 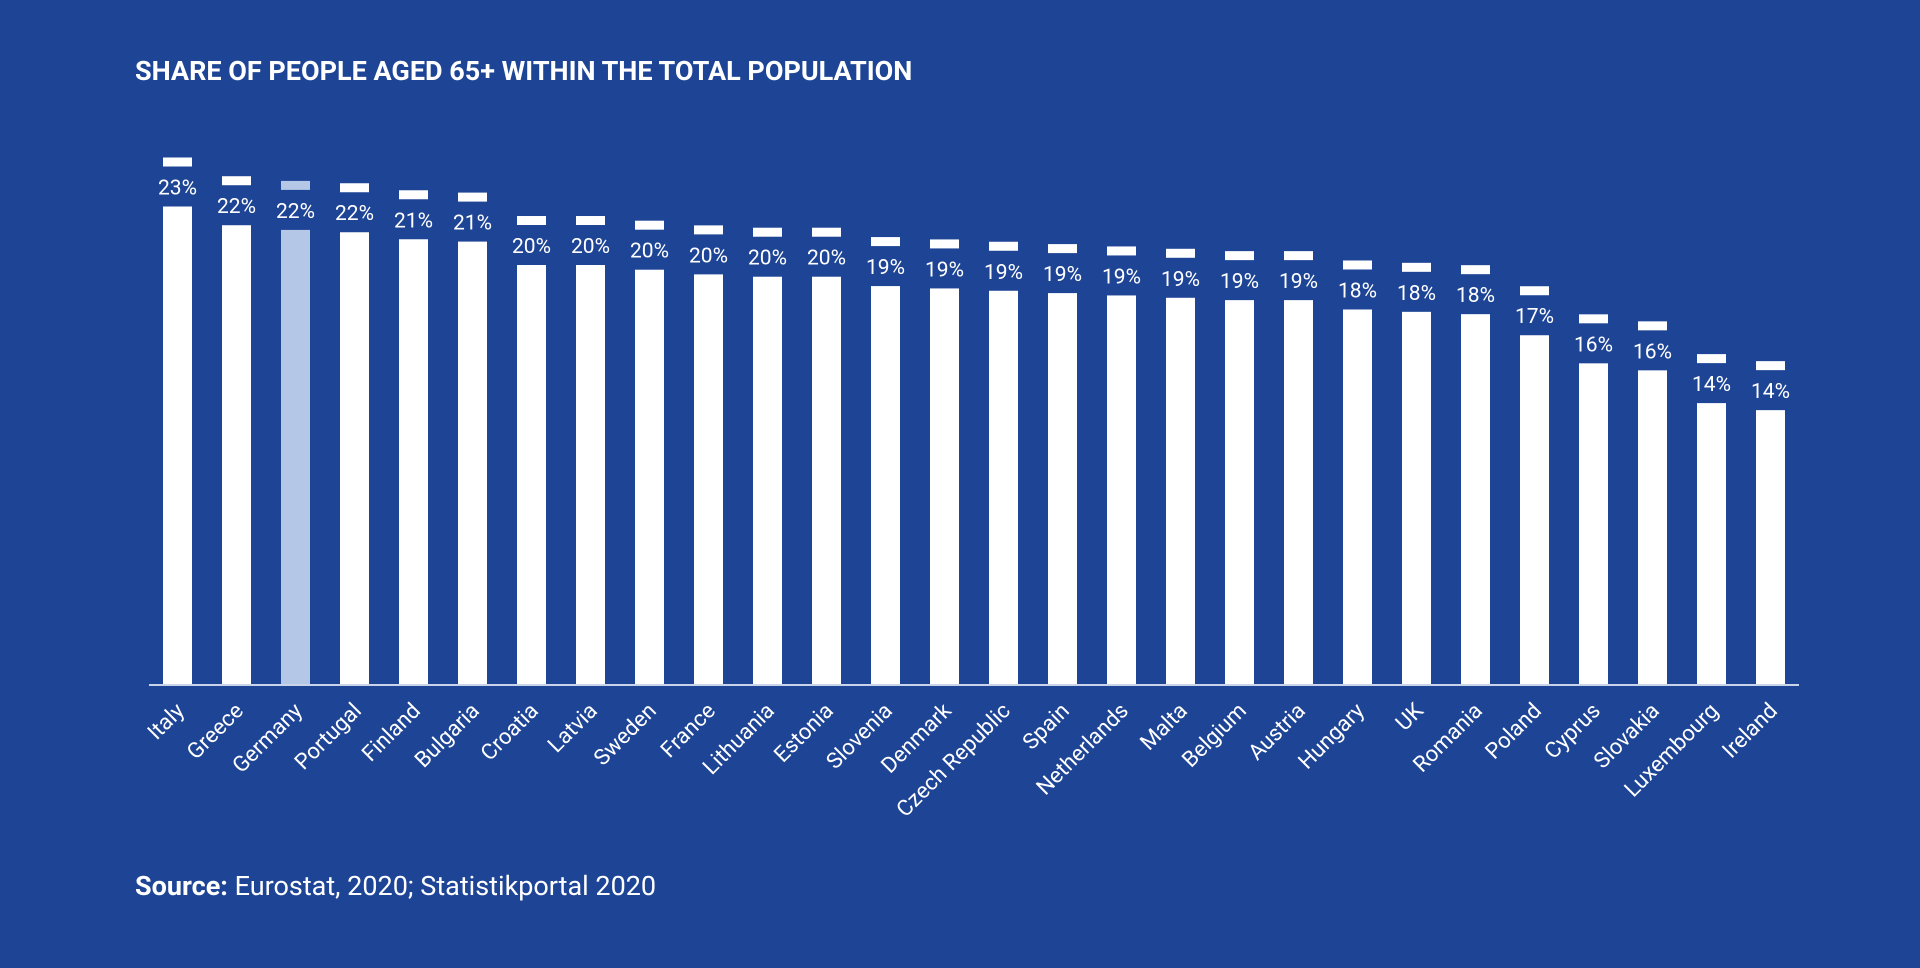 I want to click on value-label: 17%, so click(x=1534, y=317).